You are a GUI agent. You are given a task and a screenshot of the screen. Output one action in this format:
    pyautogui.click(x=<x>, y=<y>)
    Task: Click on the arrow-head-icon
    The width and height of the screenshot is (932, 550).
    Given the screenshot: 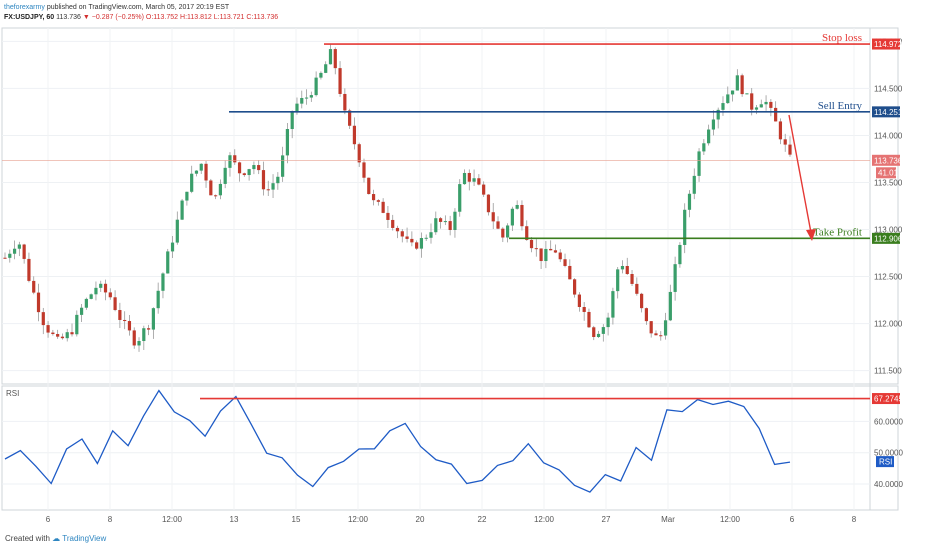 What is the action you would take?
    pyautogui.click(x=811, y=235)
    